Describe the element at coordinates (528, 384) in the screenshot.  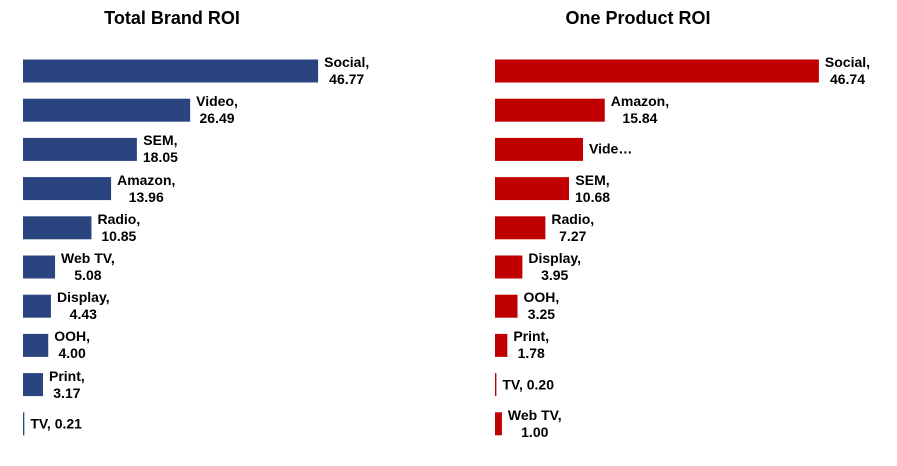
I see `data-label: TV, 0.20` at that location.